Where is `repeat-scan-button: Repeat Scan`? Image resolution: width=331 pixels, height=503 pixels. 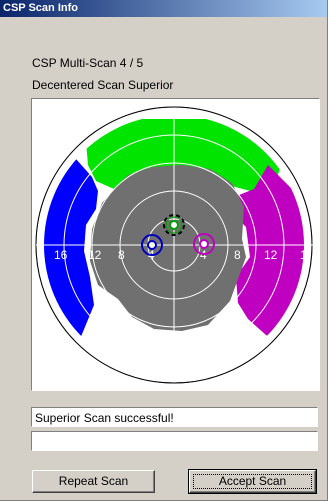
repeat-scan-button: Repeat Scan is located at coordinates (93, 481).